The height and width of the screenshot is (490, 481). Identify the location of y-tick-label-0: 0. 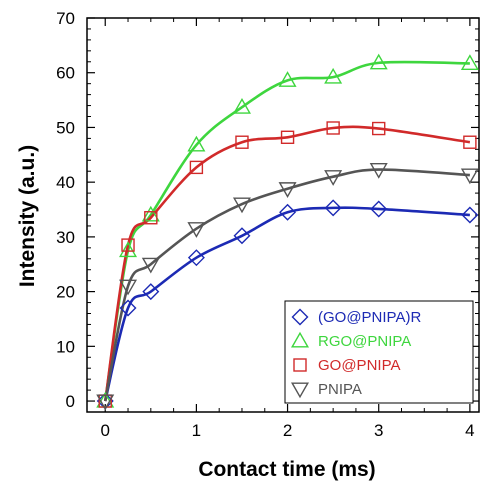
(70, 401).